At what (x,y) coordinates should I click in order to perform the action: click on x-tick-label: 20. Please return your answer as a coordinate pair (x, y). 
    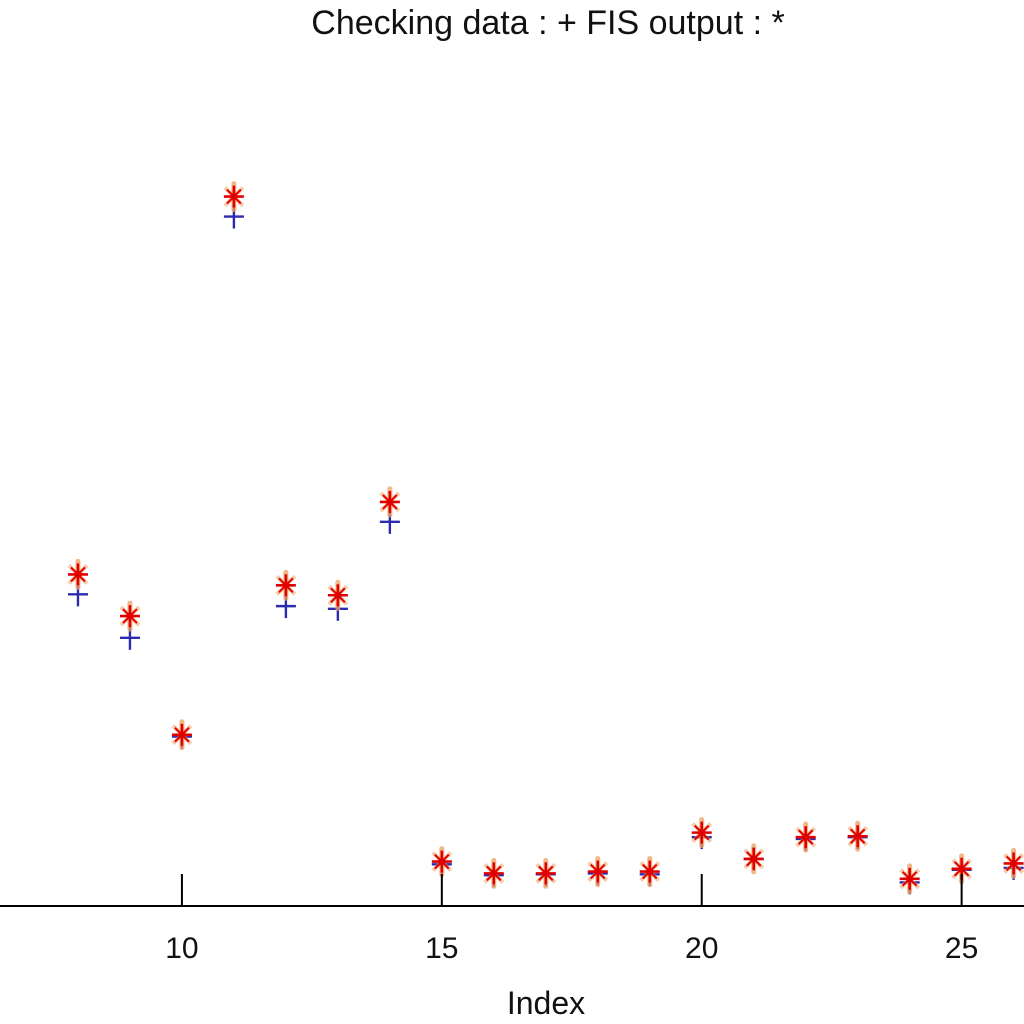
    Looking at the image, I should click on (701, 948).